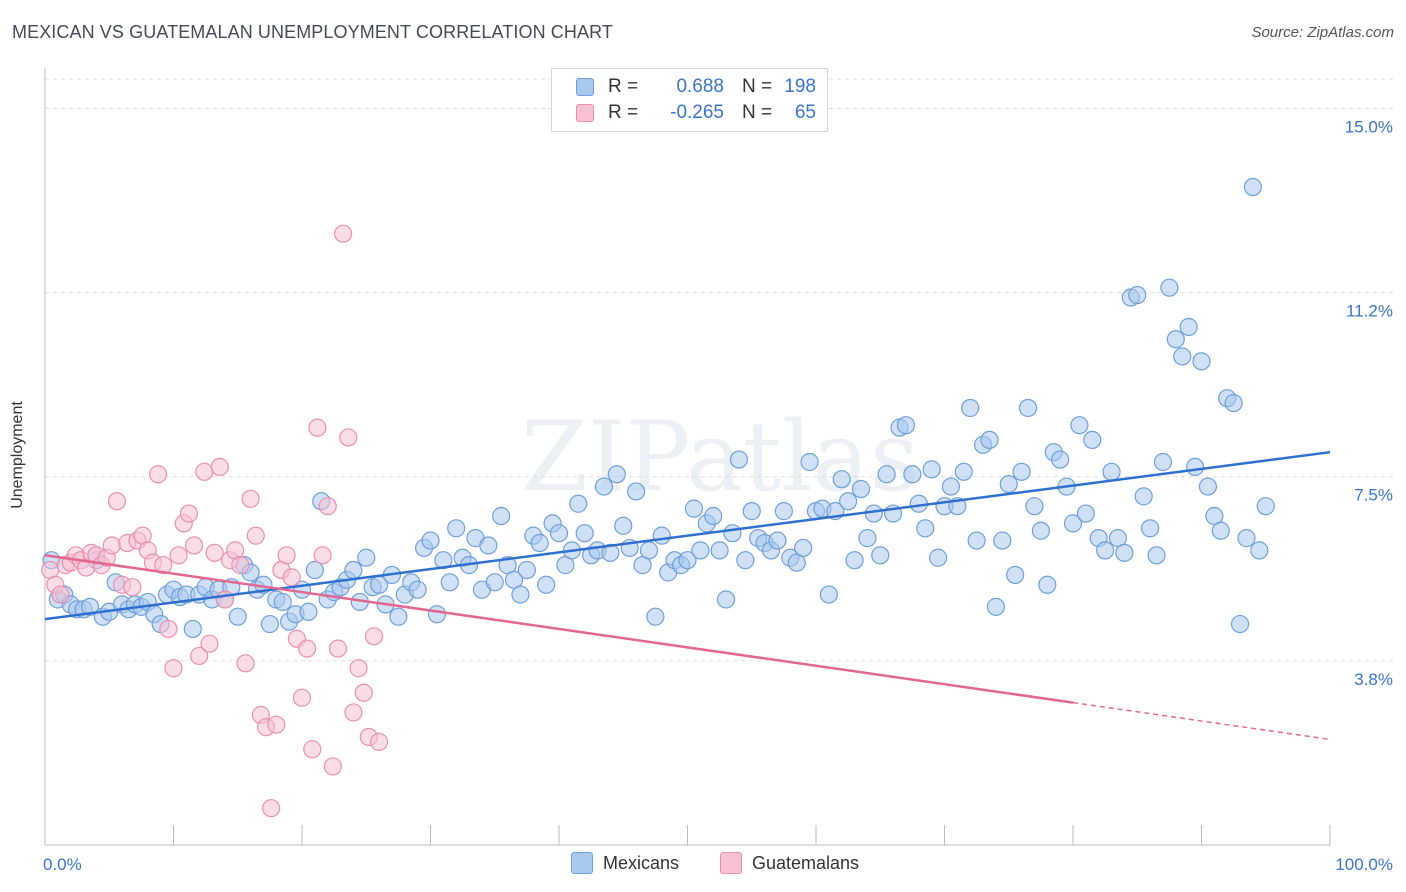 This screenshot has height=892, width=1406. What do you see at coordinates (559, 629) in the screenshot?
I see `guatemalans-trend-line` at bounding box center [559, 629].